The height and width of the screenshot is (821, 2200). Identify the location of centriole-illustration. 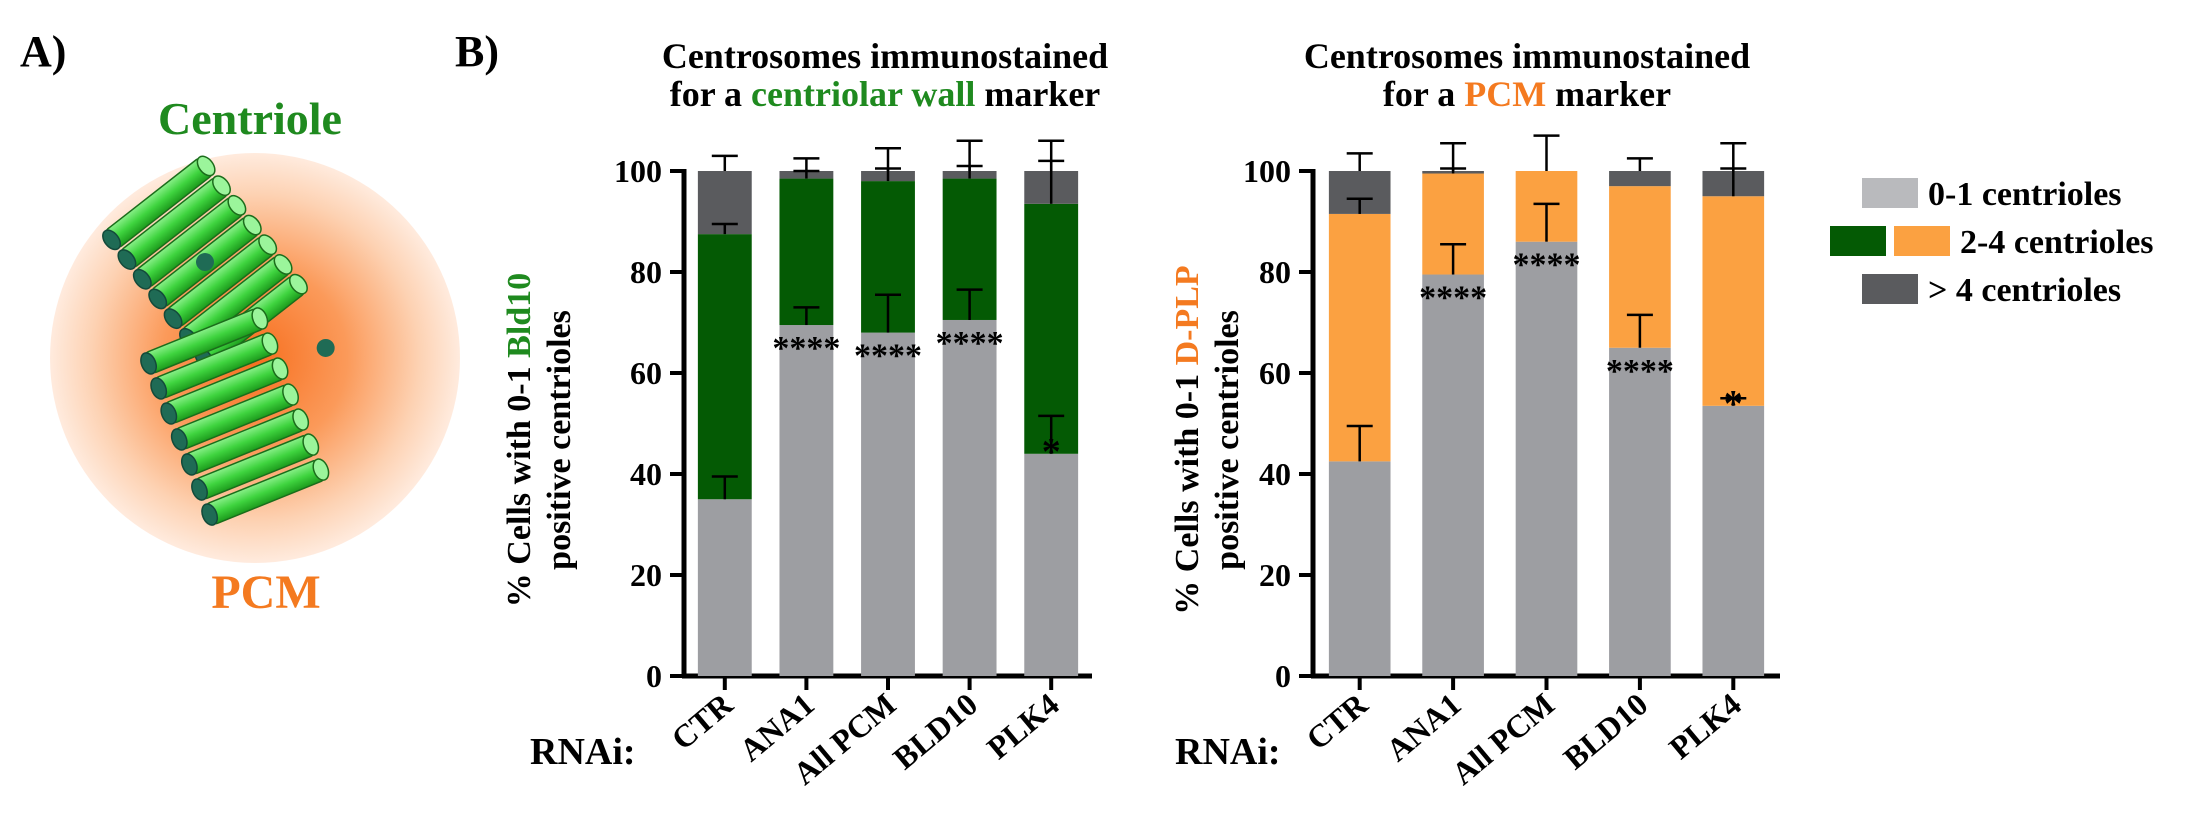
(216, 340).